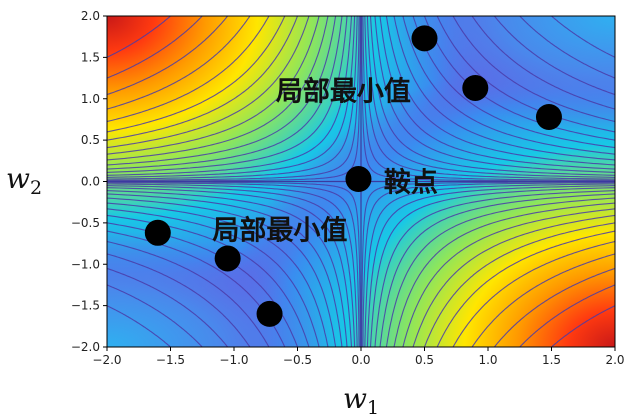 The height and width of the screenshot is (417, 633). What do you see at coordinates (106, 360) in the screenshot?
I see `x-tick-label: −2.0` at bounding box center [106, 360].